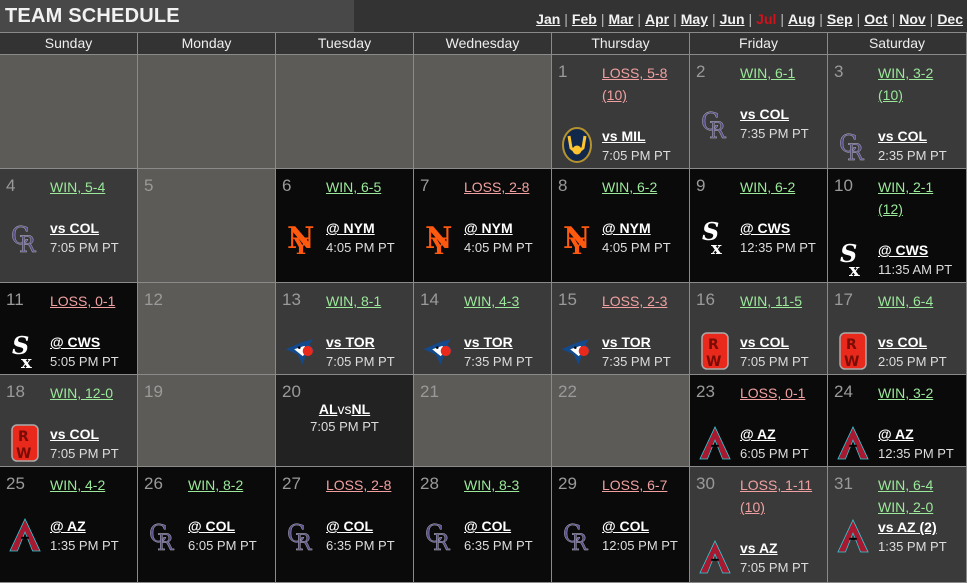 This screenshot has height=583, width=967. Describe the element at coordinates (216, 485) in the screenshot. I see `win-result-link: WIN, 8-2` at that location.